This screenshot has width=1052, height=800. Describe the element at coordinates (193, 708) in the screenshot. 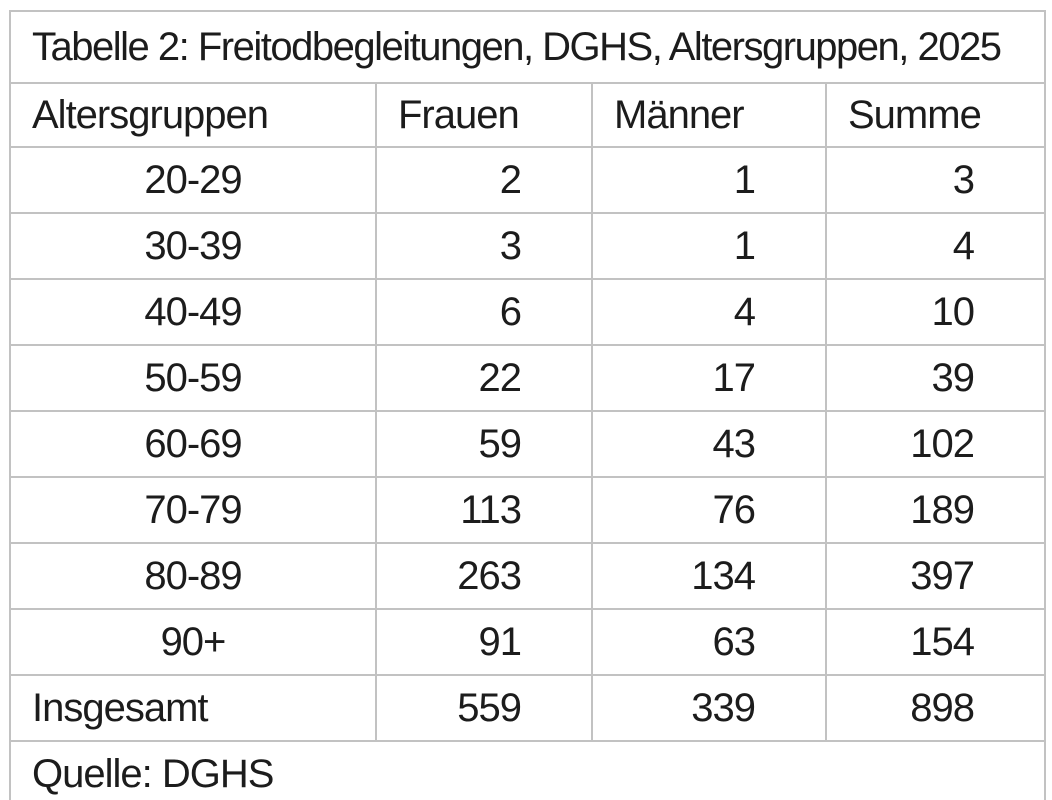

I see `total-label: Insgesamt` at that location.